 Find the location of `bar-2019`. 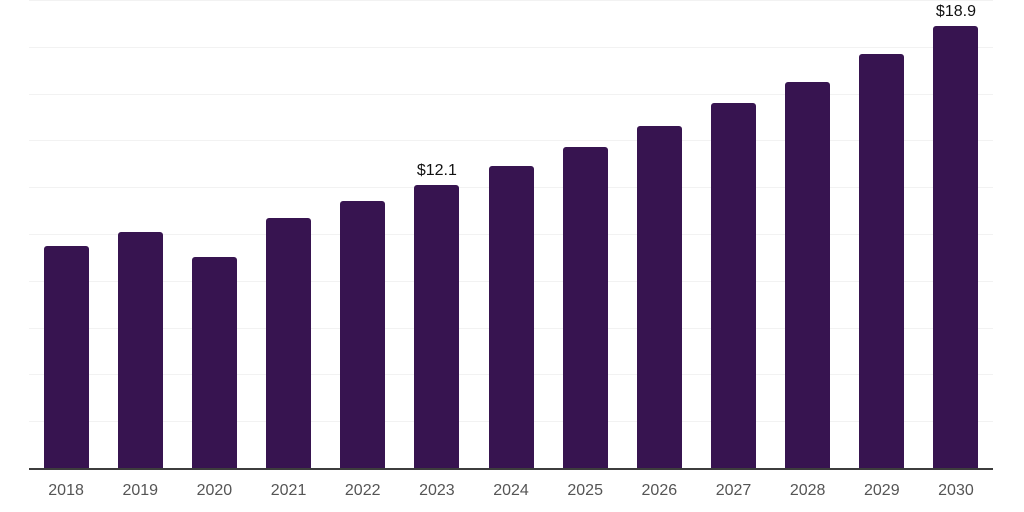

bar-2019 is located at coordinates (140, 349).